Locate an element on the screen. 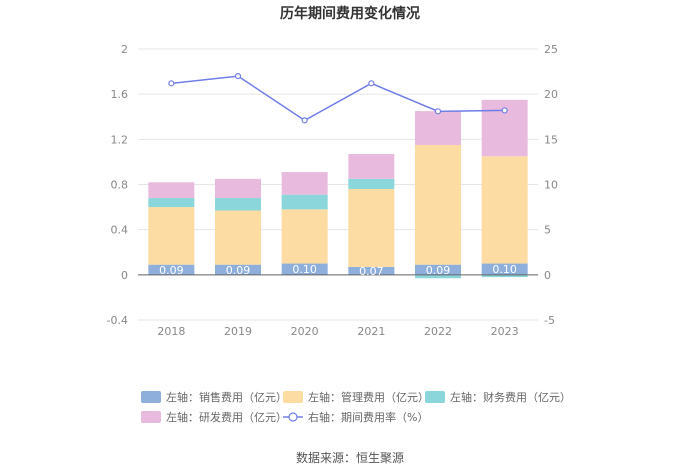  bar-segment-2-2022 is located at coordinates (438, 204).